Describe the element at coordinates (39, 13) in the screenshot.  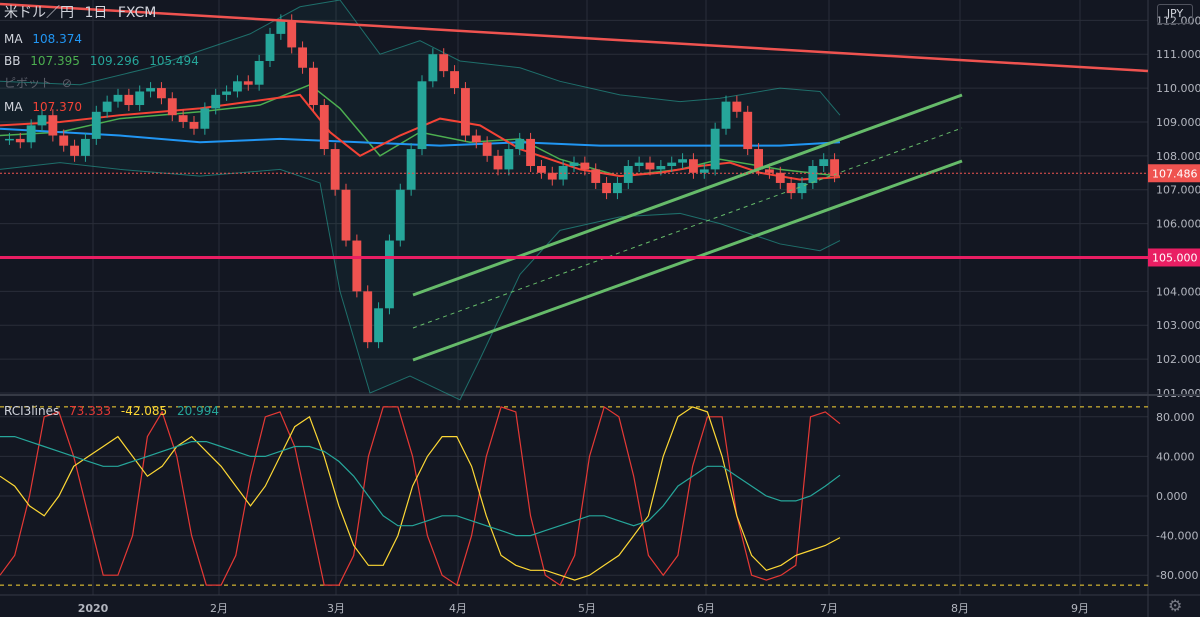
I see `symbol-name: 米ドル／円` at that location.